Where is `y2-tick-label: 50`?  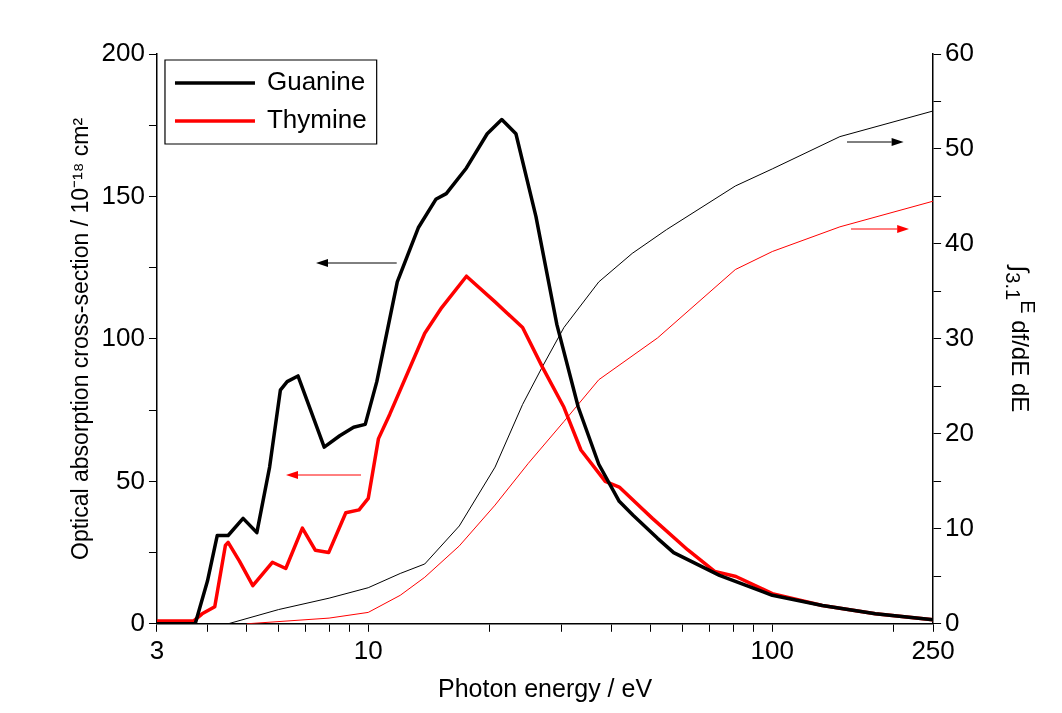
y2-tick-label: 50 is located at coordinates (959, 147).